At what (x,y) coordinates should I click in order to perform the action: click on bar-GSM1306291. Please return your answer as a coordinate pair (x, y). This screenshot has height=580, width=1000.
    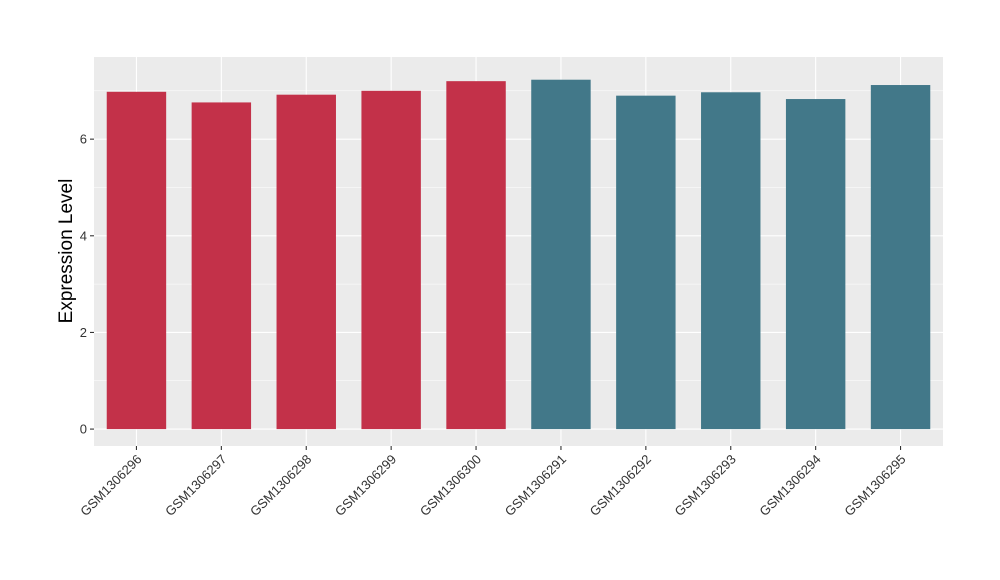
    Looking at the image, I should click on (561, 254).